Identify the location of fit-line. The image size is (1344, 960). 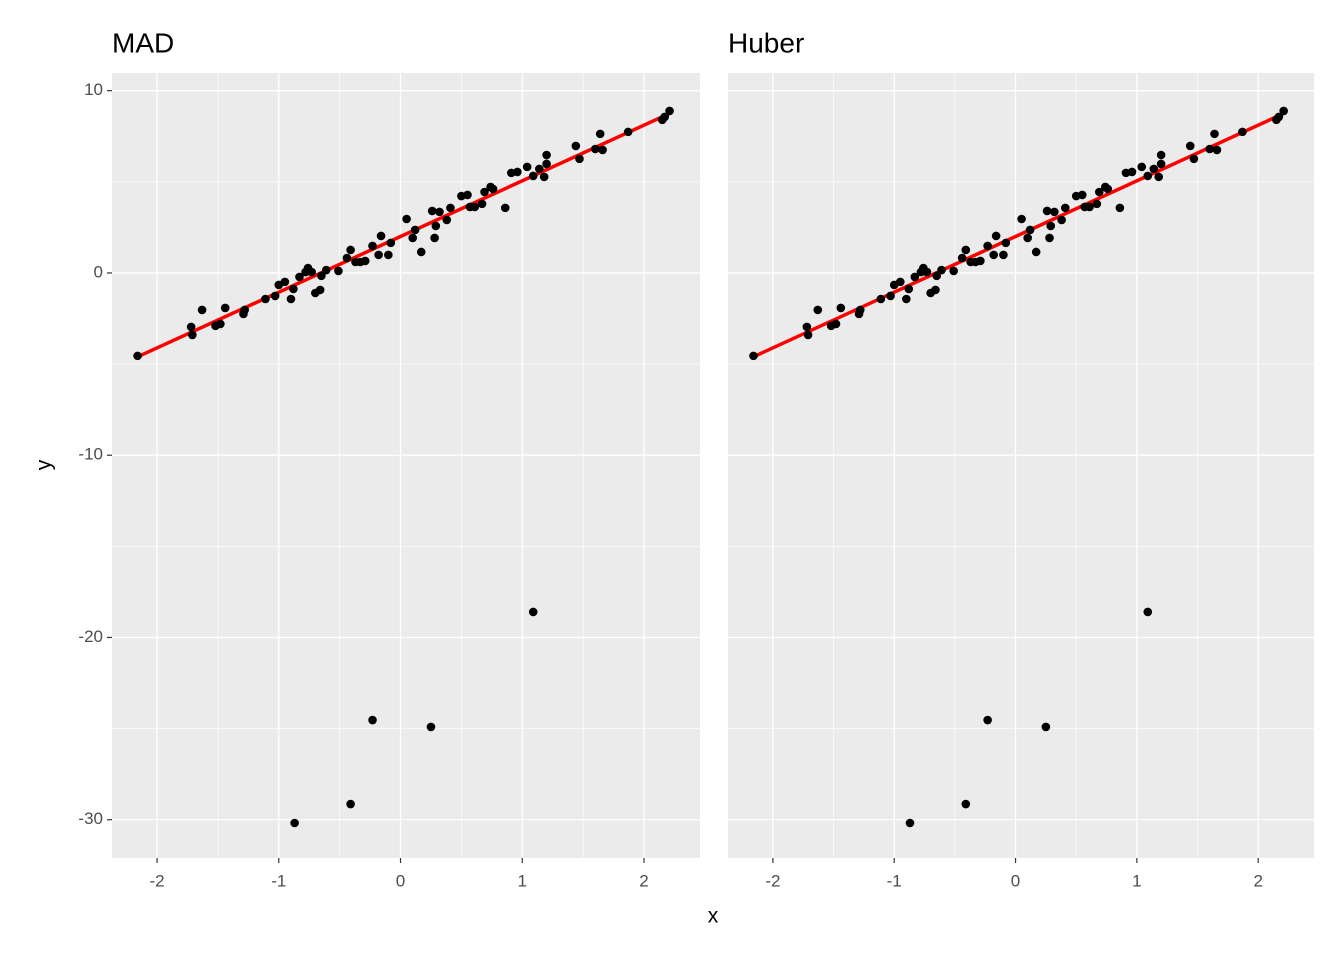
(403, 235).